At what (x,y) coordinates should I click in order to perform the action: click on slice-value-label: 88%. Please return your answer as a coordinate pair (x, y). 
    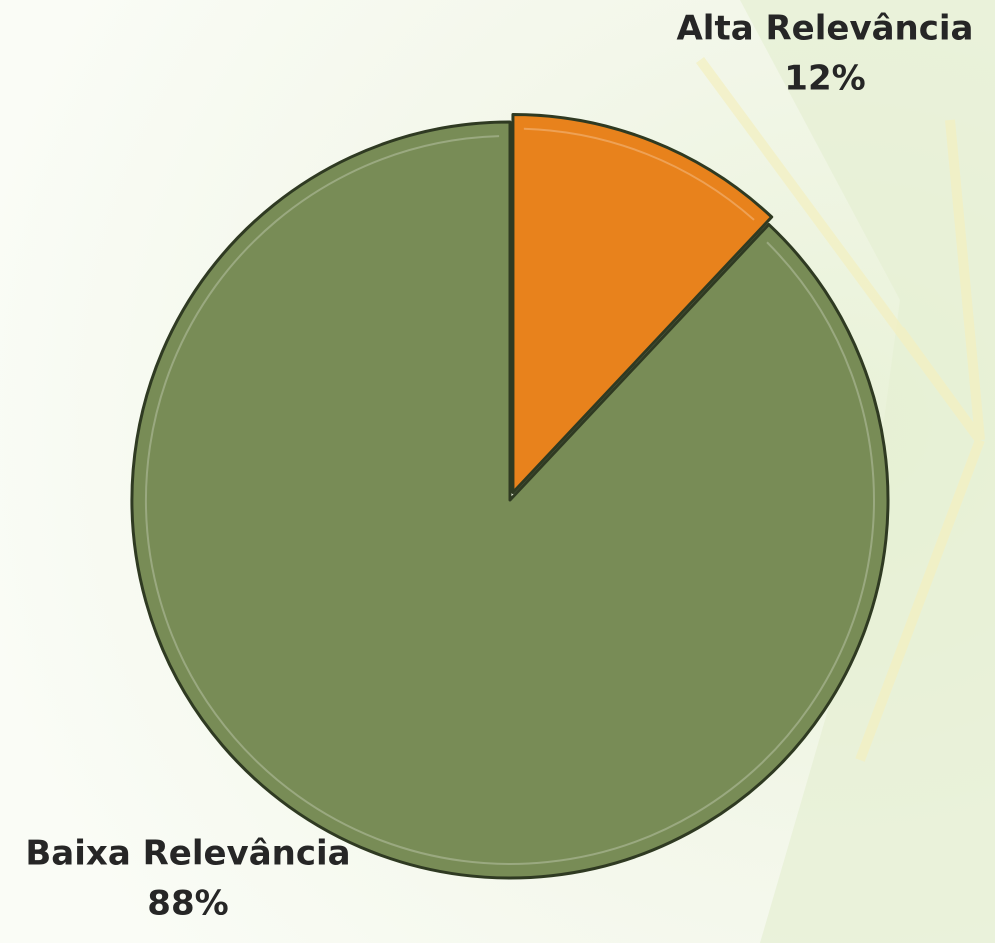
    Looking at the image, I should click on (187, 904).